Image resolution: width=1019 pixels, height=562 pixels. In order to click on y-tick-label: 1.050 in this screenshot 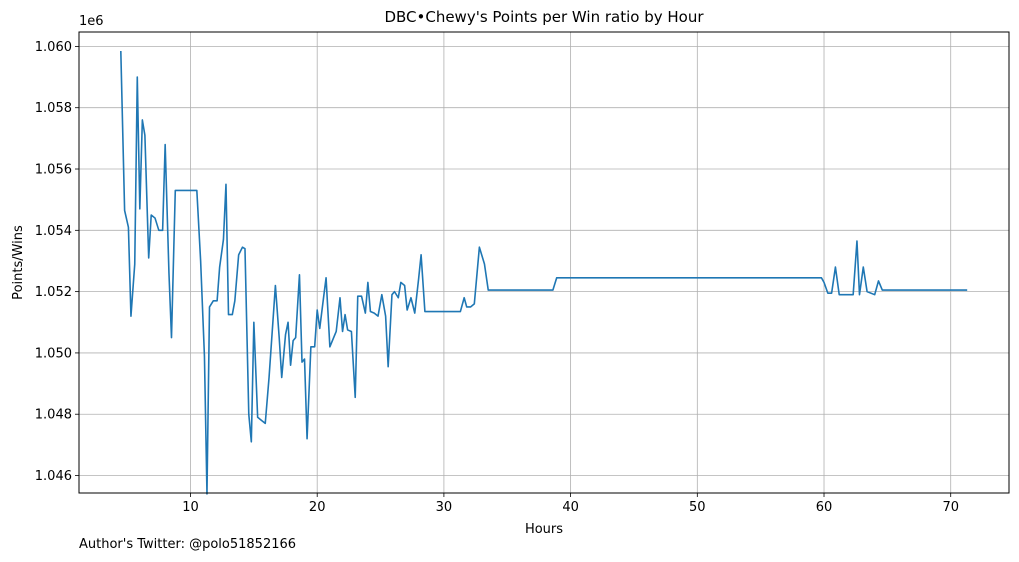, I will do `click(53, 353)`.